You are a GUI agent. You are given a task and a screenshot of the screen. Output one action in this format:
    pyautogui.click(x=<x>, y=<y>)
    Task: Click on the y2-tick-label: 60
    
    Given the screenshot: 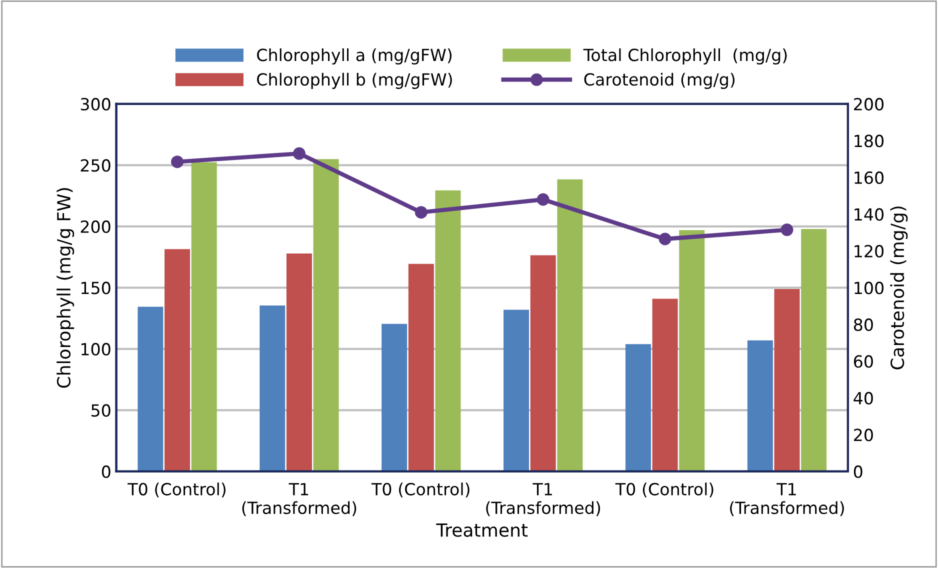 What is the action you would take?
    pyautogui.click(x=863, y=361)
    